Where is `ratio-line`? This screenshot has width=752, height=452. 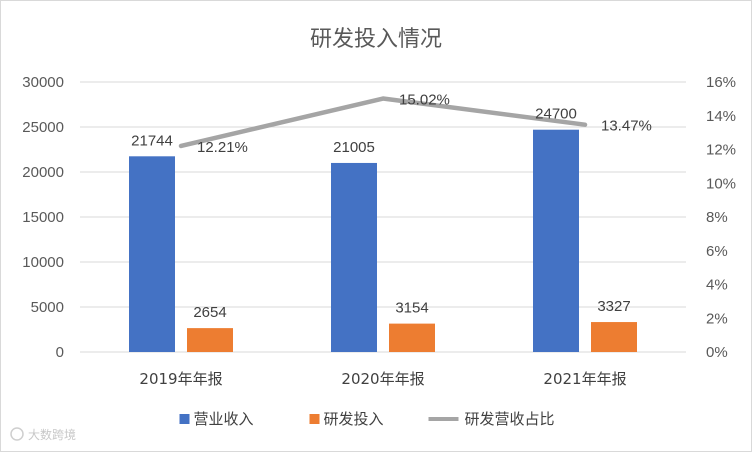
ratio-line is located at coordinates (383, 122).